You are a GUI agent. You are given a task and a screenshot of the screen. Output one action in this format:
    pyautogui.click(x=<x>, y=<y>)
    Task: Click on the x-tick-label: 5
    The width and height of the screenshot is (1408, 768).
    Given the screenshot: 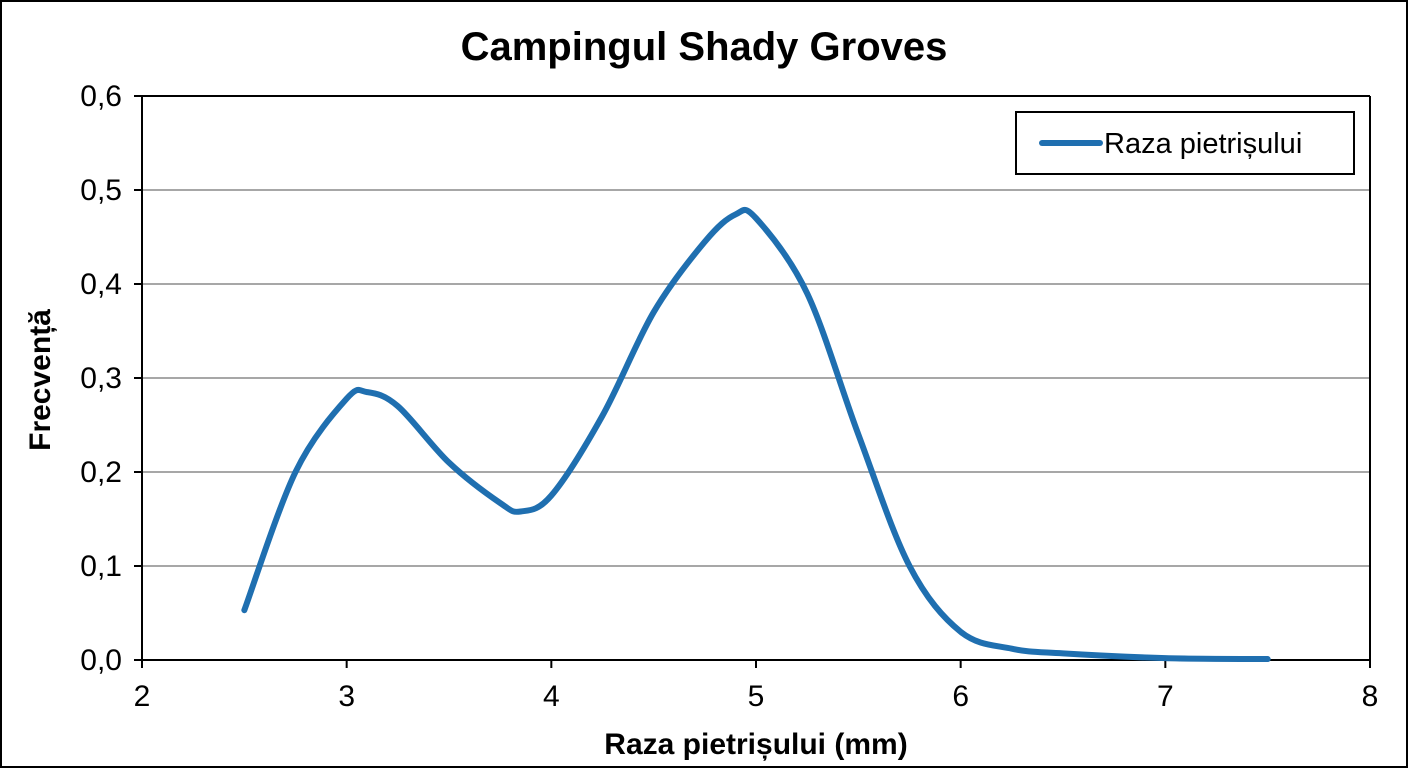 What is the action you would take?
    pyautogui.click(x=756, y=696)
    